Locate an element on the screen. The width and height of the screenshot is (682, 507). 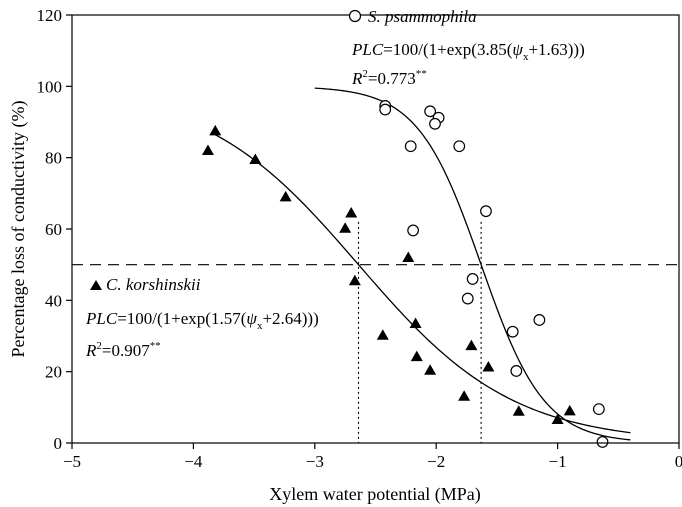
x-tick-label: −4 is located at coordinates (193, 461).